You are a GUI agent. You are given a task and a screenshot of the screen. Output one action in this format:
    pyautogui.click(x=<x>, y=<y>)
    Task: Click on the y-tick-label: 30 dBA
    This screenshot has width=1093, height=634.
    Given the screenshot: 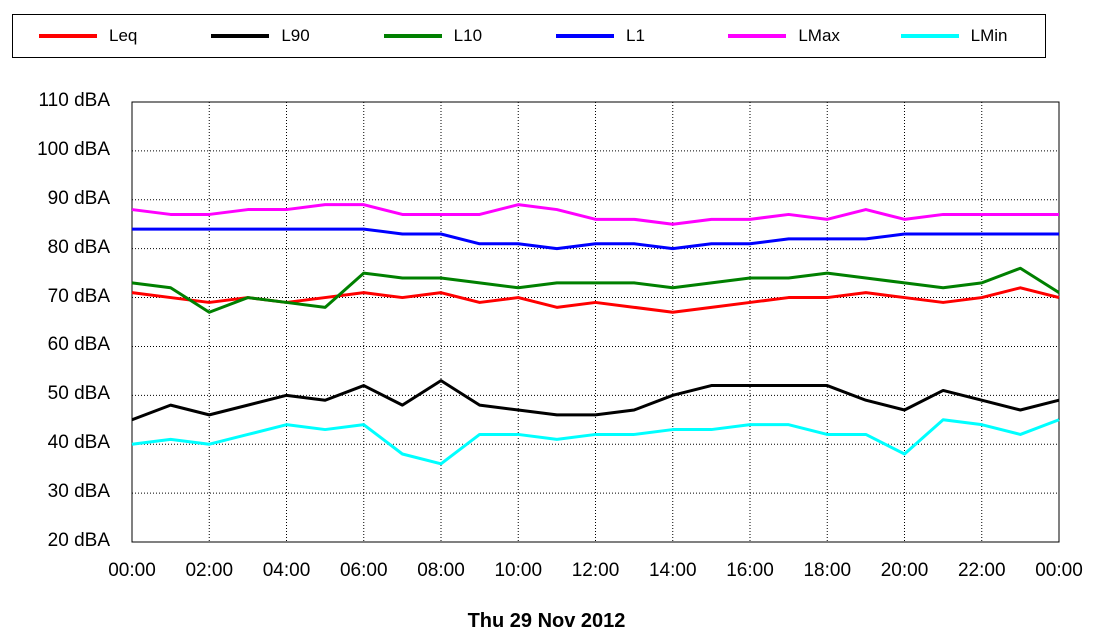 What is the action you would take?
    pyautogui.click(x=78, y=492)
    